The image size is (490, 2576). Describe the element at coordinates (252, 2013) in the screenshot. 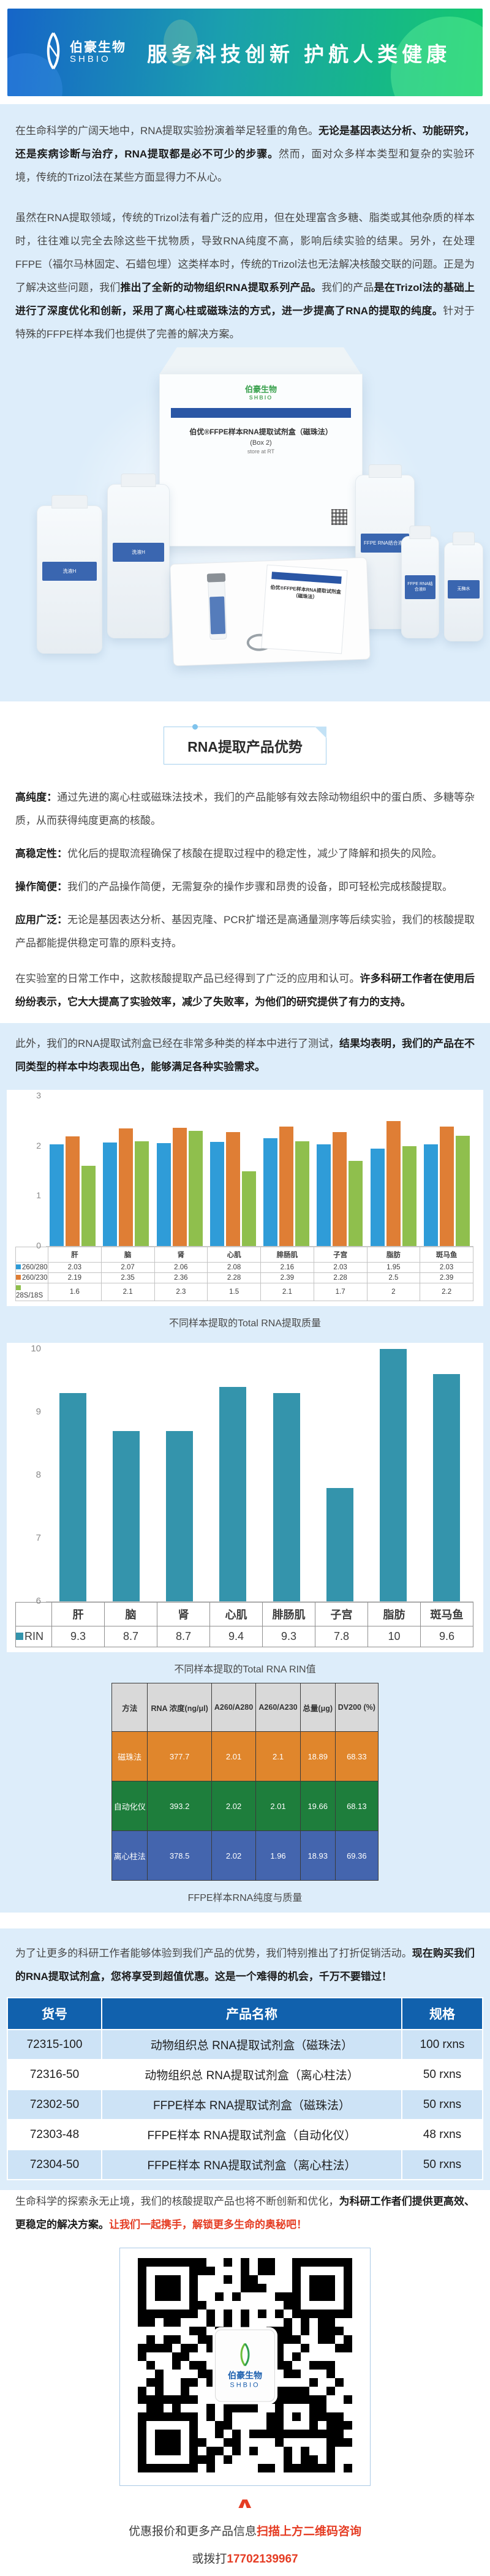

I see `product-column-header: 产品名称` at that location.